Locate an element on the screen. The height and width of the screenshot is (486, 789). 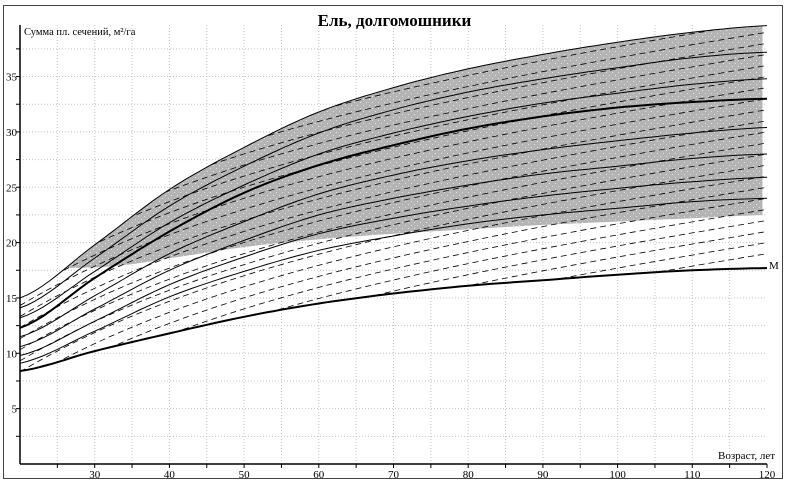
x-tick-label: 40 is located at coordinates (170, 475).